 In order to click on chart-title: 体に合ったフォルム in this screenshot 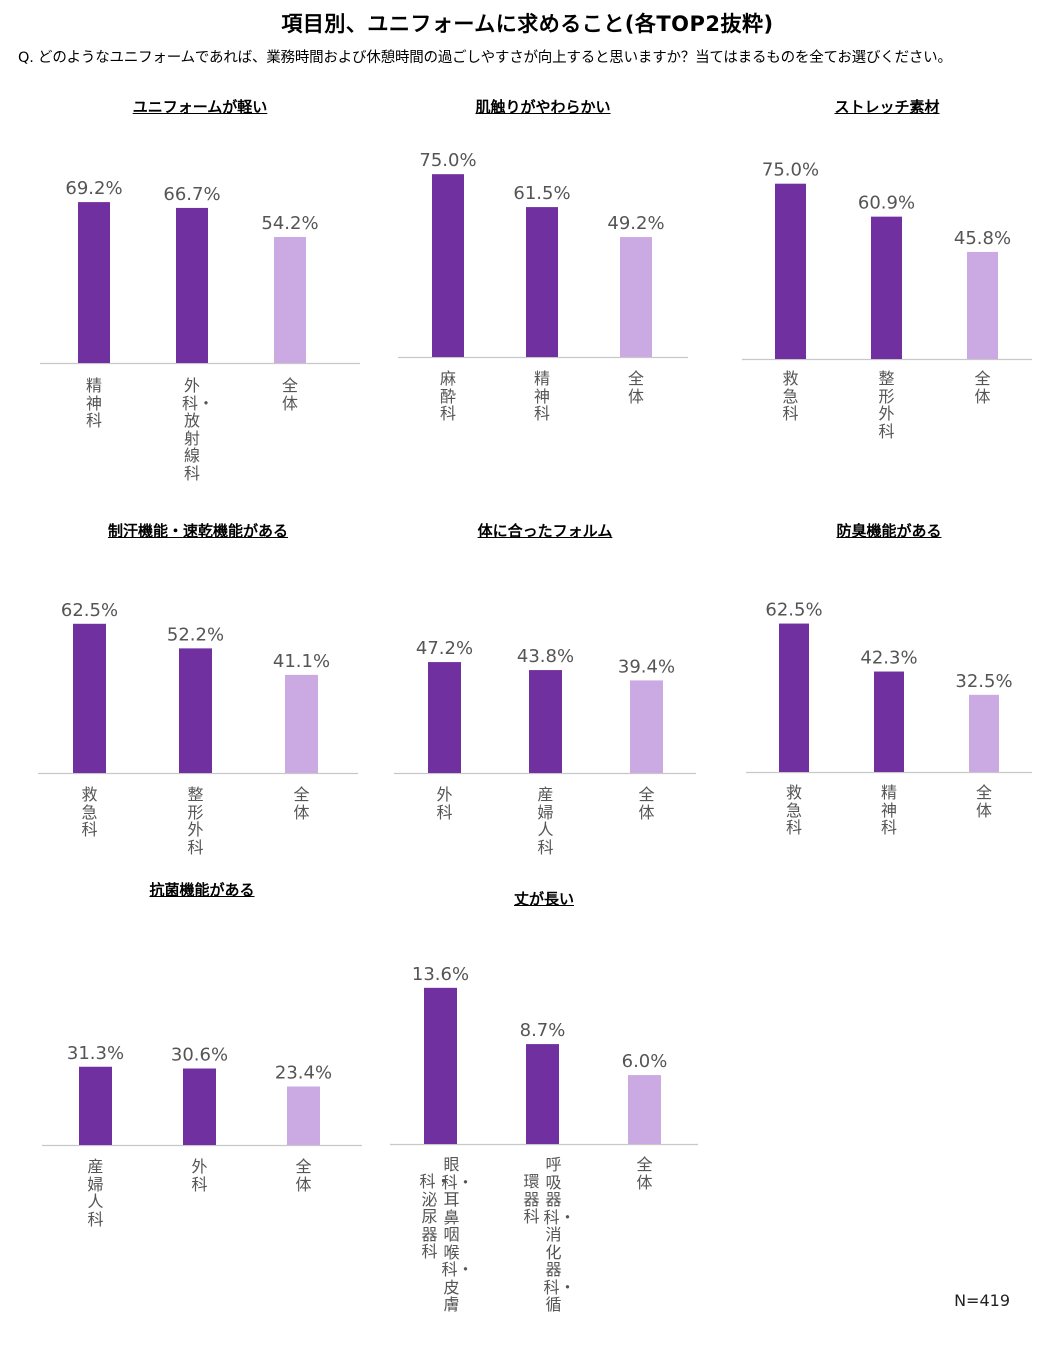, I will do `click(545, 531)`.